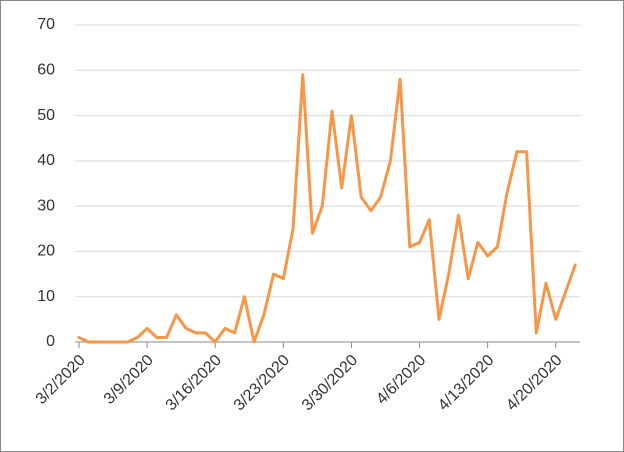  What do you see at coordinates (46, 70) in the screenshot?
I see `y-tick-label: 60` at bounding box center [46, 70].